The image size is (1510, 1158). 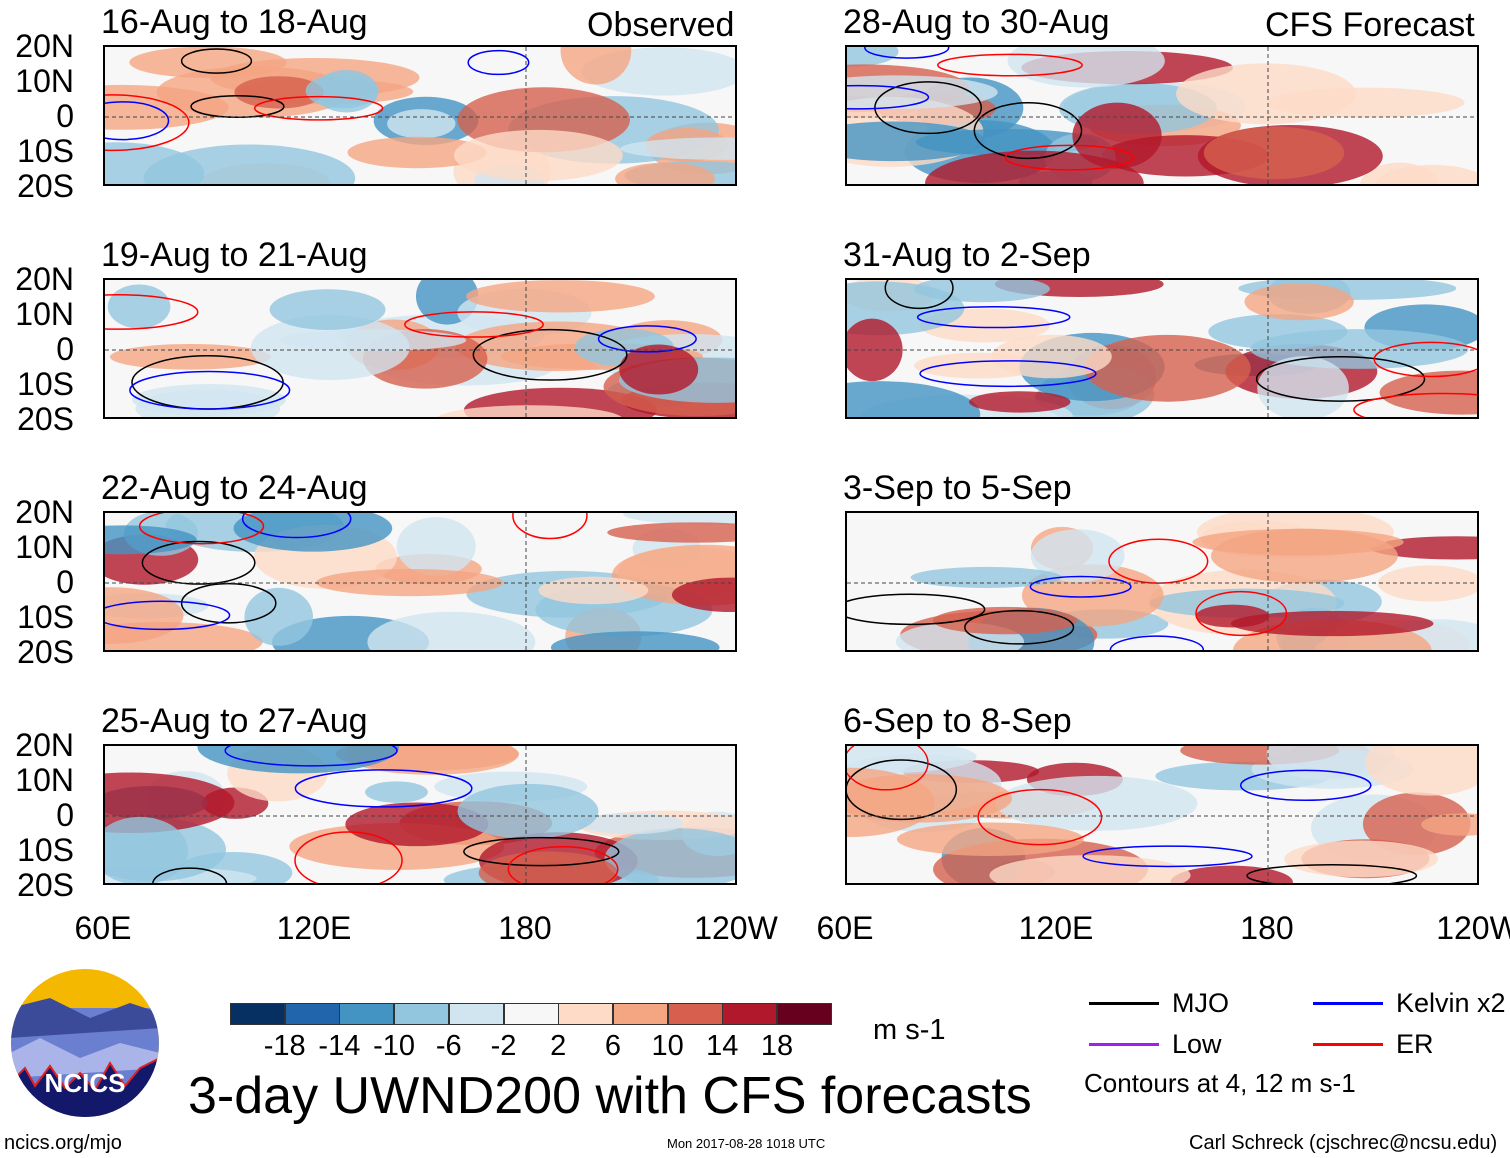 I want to click on colorbar-label: 2, so click(x=558, y=1046).